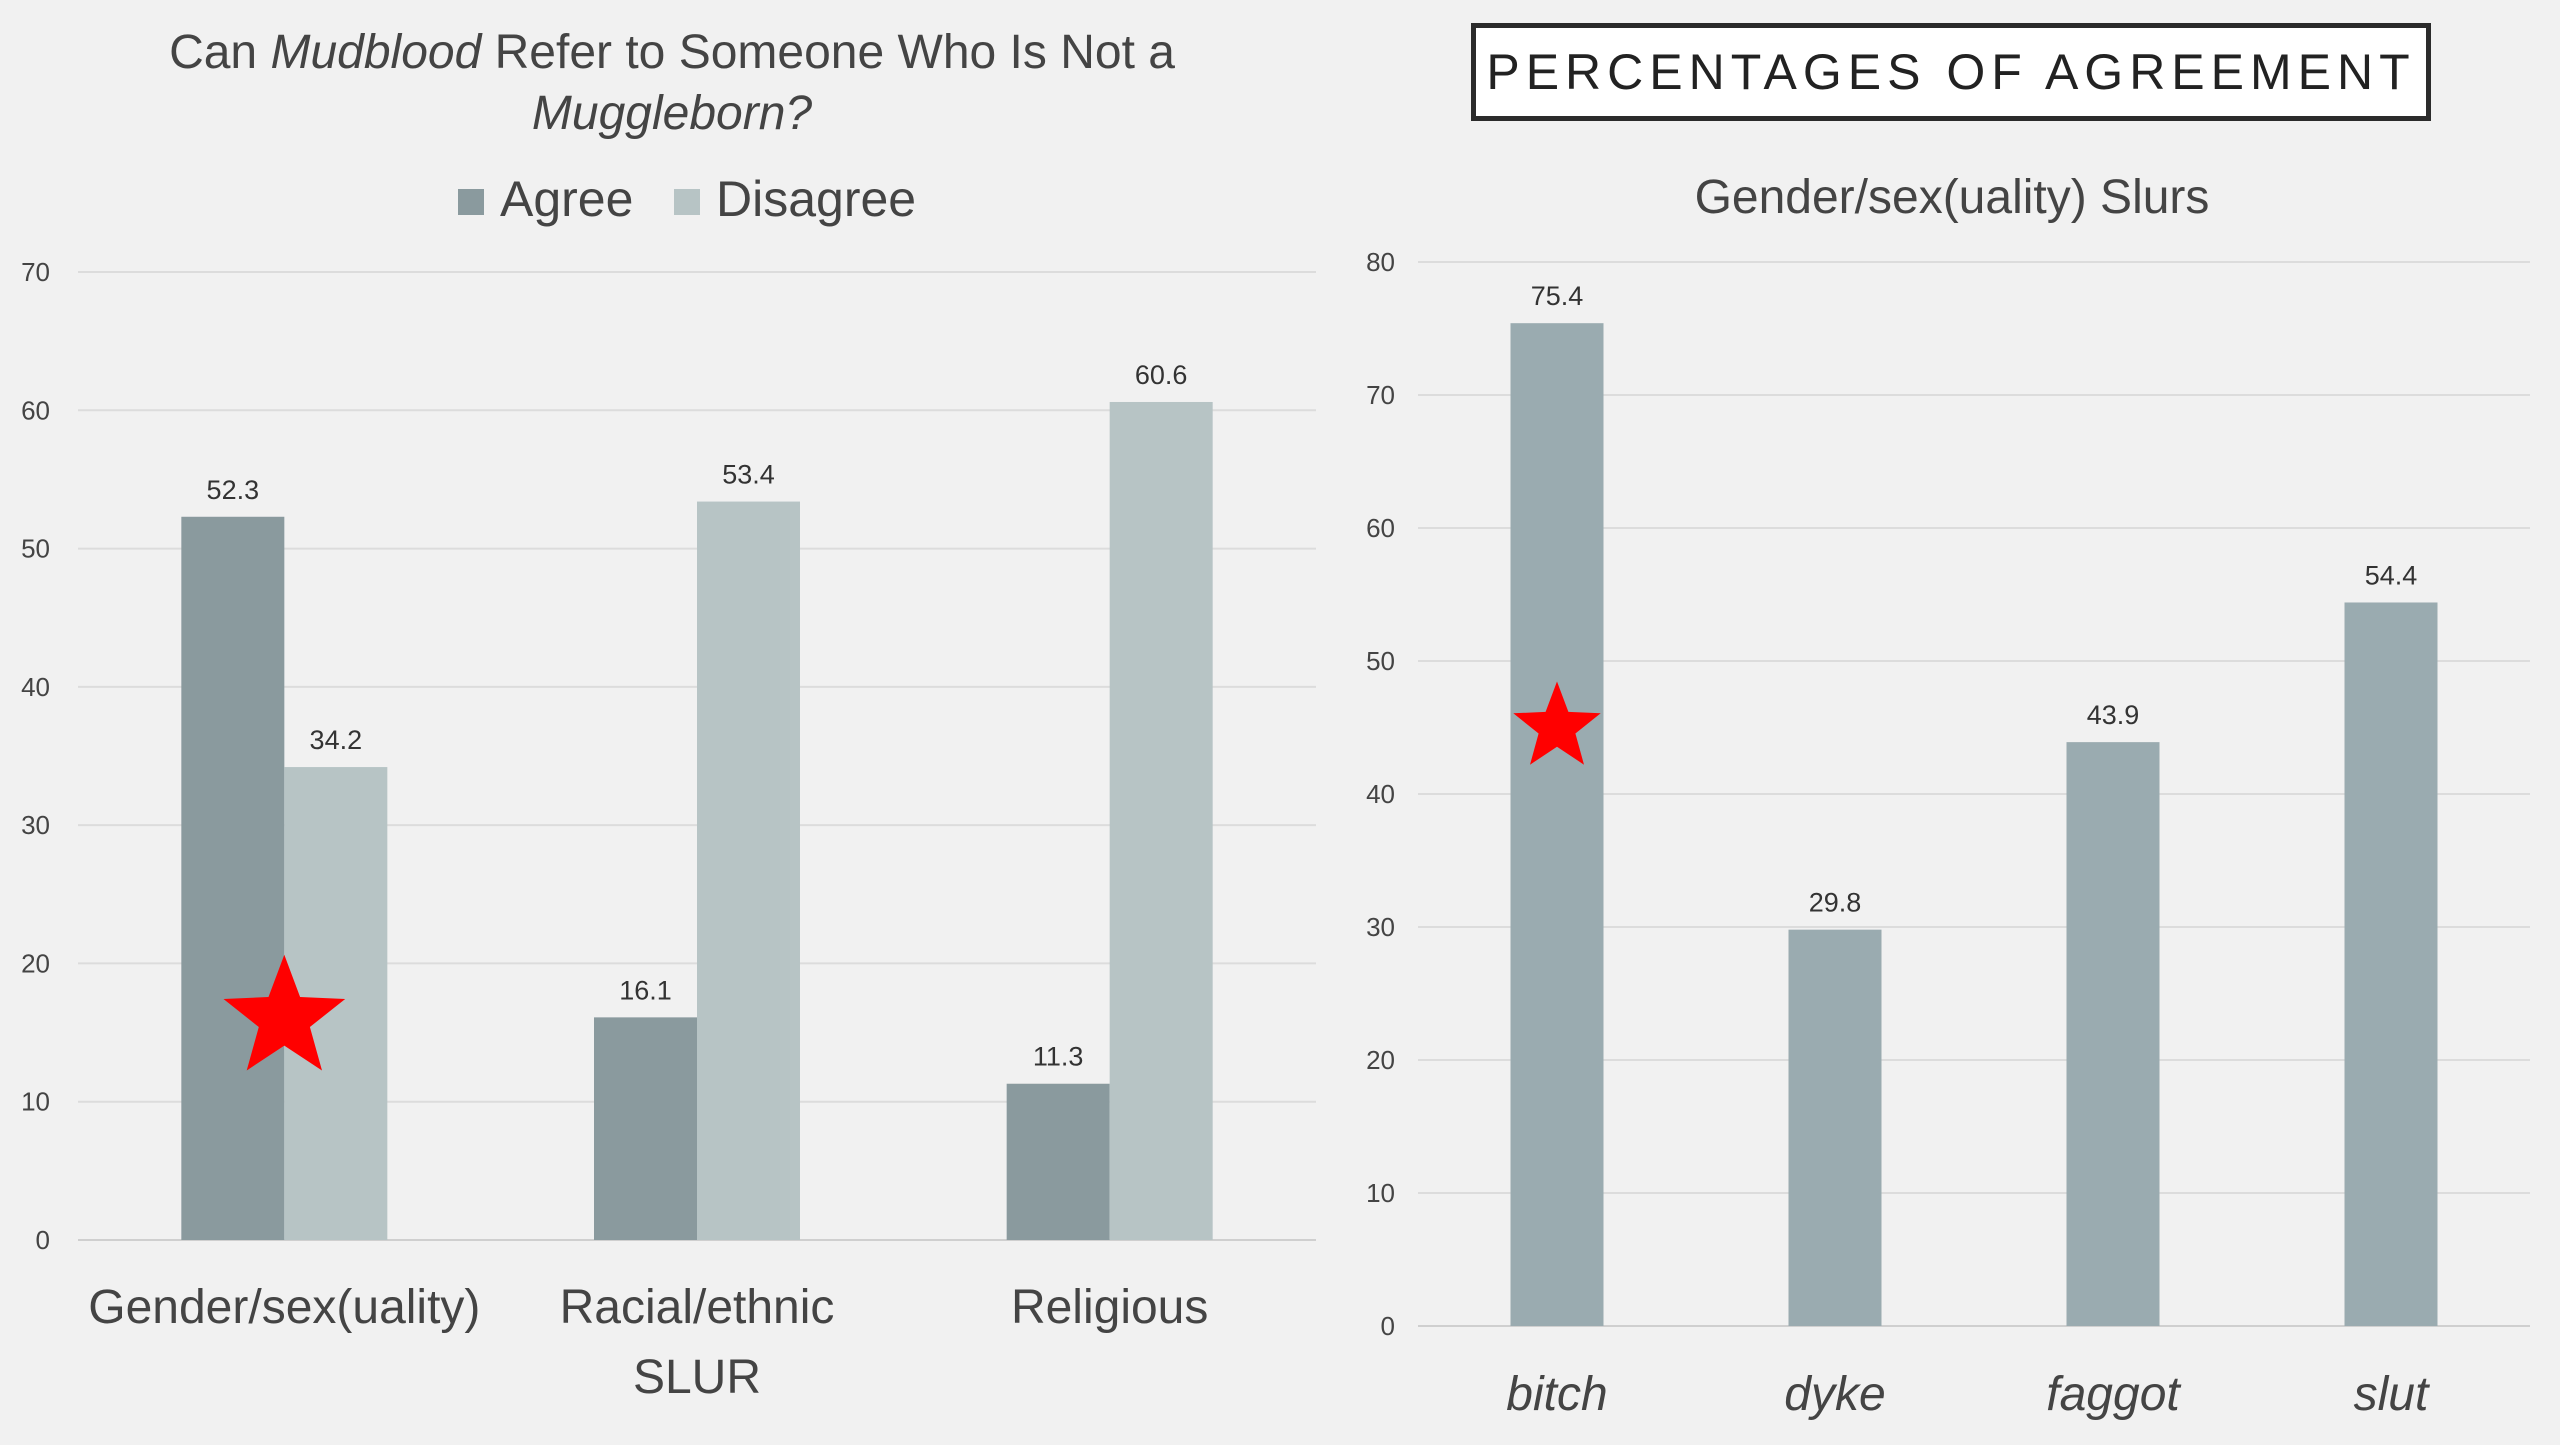 The height and width of the screenshot is (1445, 2560). I want to click on category-label: SLUR, so click(697, 1377).